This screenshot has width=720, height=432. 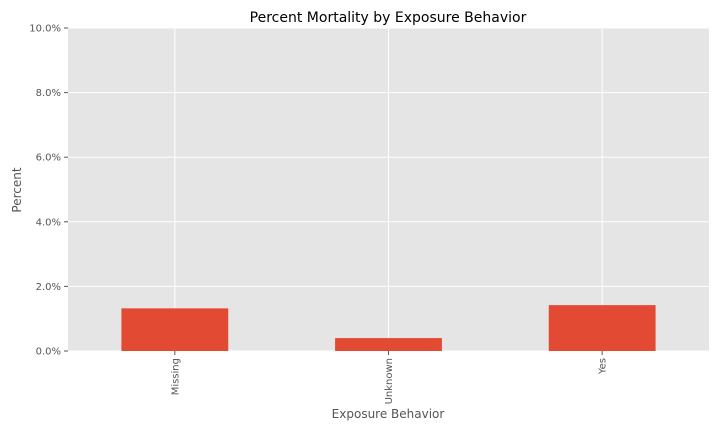 I want to click on x-tick-label: Yes, so click(x=603, y=366).